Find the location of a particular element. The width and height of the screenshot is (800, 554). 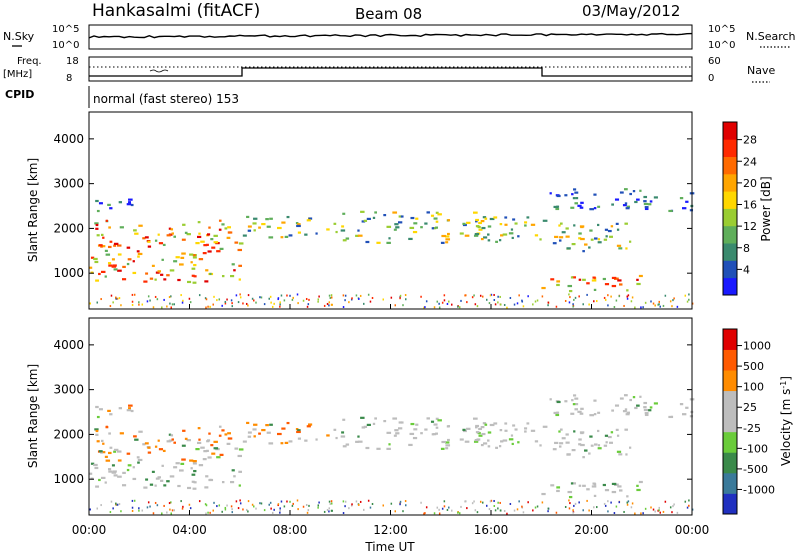

power-colorbar: 4 8 12 16 20 24 28 Power [dB] is located at coordinates (747, 208).